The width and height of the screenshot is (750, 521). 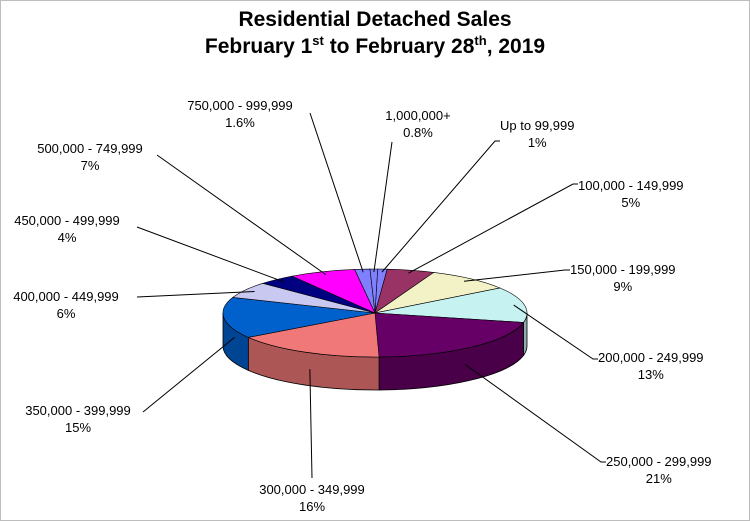 I want to click on pie-sides, so click(x=375, y=351).